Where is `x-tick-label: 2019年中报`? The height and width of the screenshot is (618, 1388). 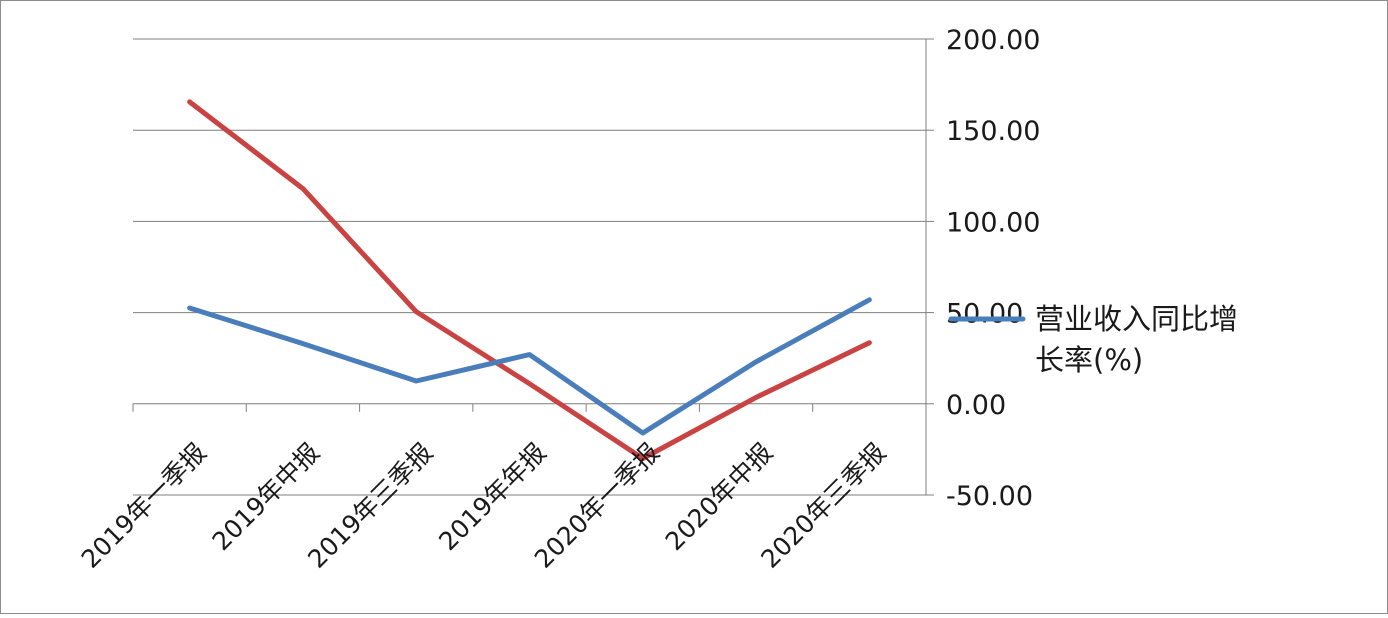 x-tick-label: 2019年中报 is located at coordinates (266, 497).